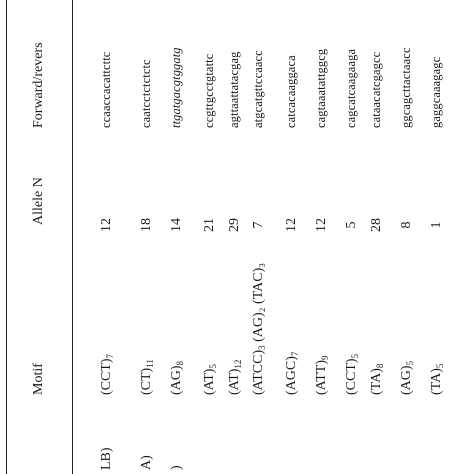  What do you see at coordinates (234, 89) in the screenshot?
I see `row-primer-sequence: agttaattatacgag` at bounding box center [234, 89].